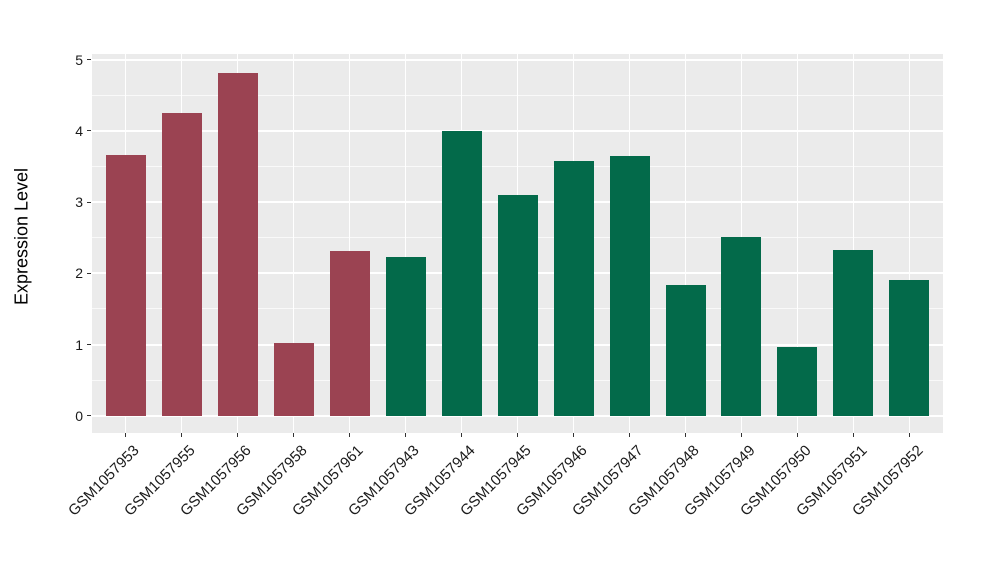 The image size is (1000, 580). Describe the element at coordinates (79, 202) in the screenshot. I see `y-tick-label: 3` at that location.